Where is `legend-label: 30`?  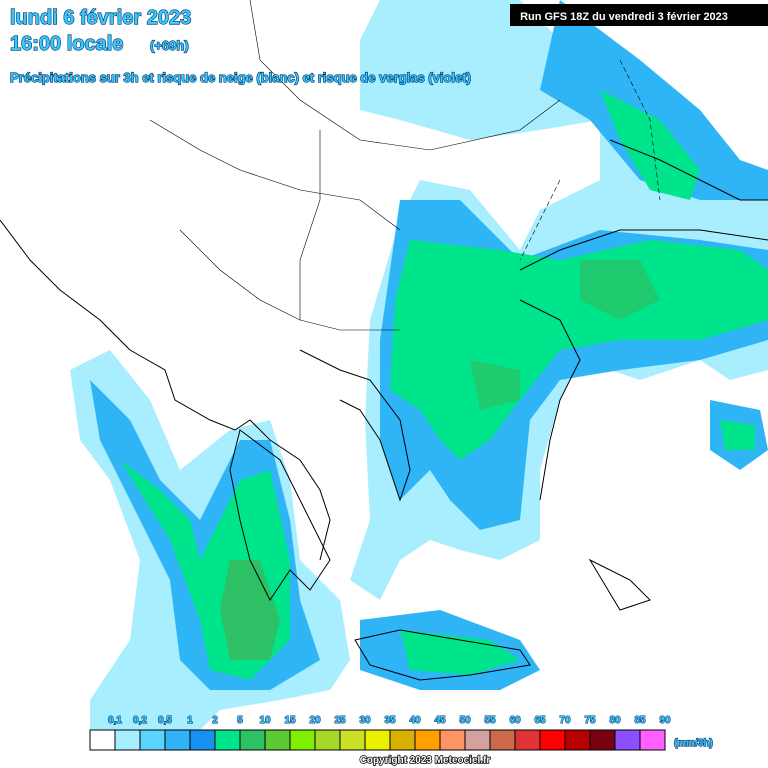 legend-label: 30 is located at coordinates (365, 720).